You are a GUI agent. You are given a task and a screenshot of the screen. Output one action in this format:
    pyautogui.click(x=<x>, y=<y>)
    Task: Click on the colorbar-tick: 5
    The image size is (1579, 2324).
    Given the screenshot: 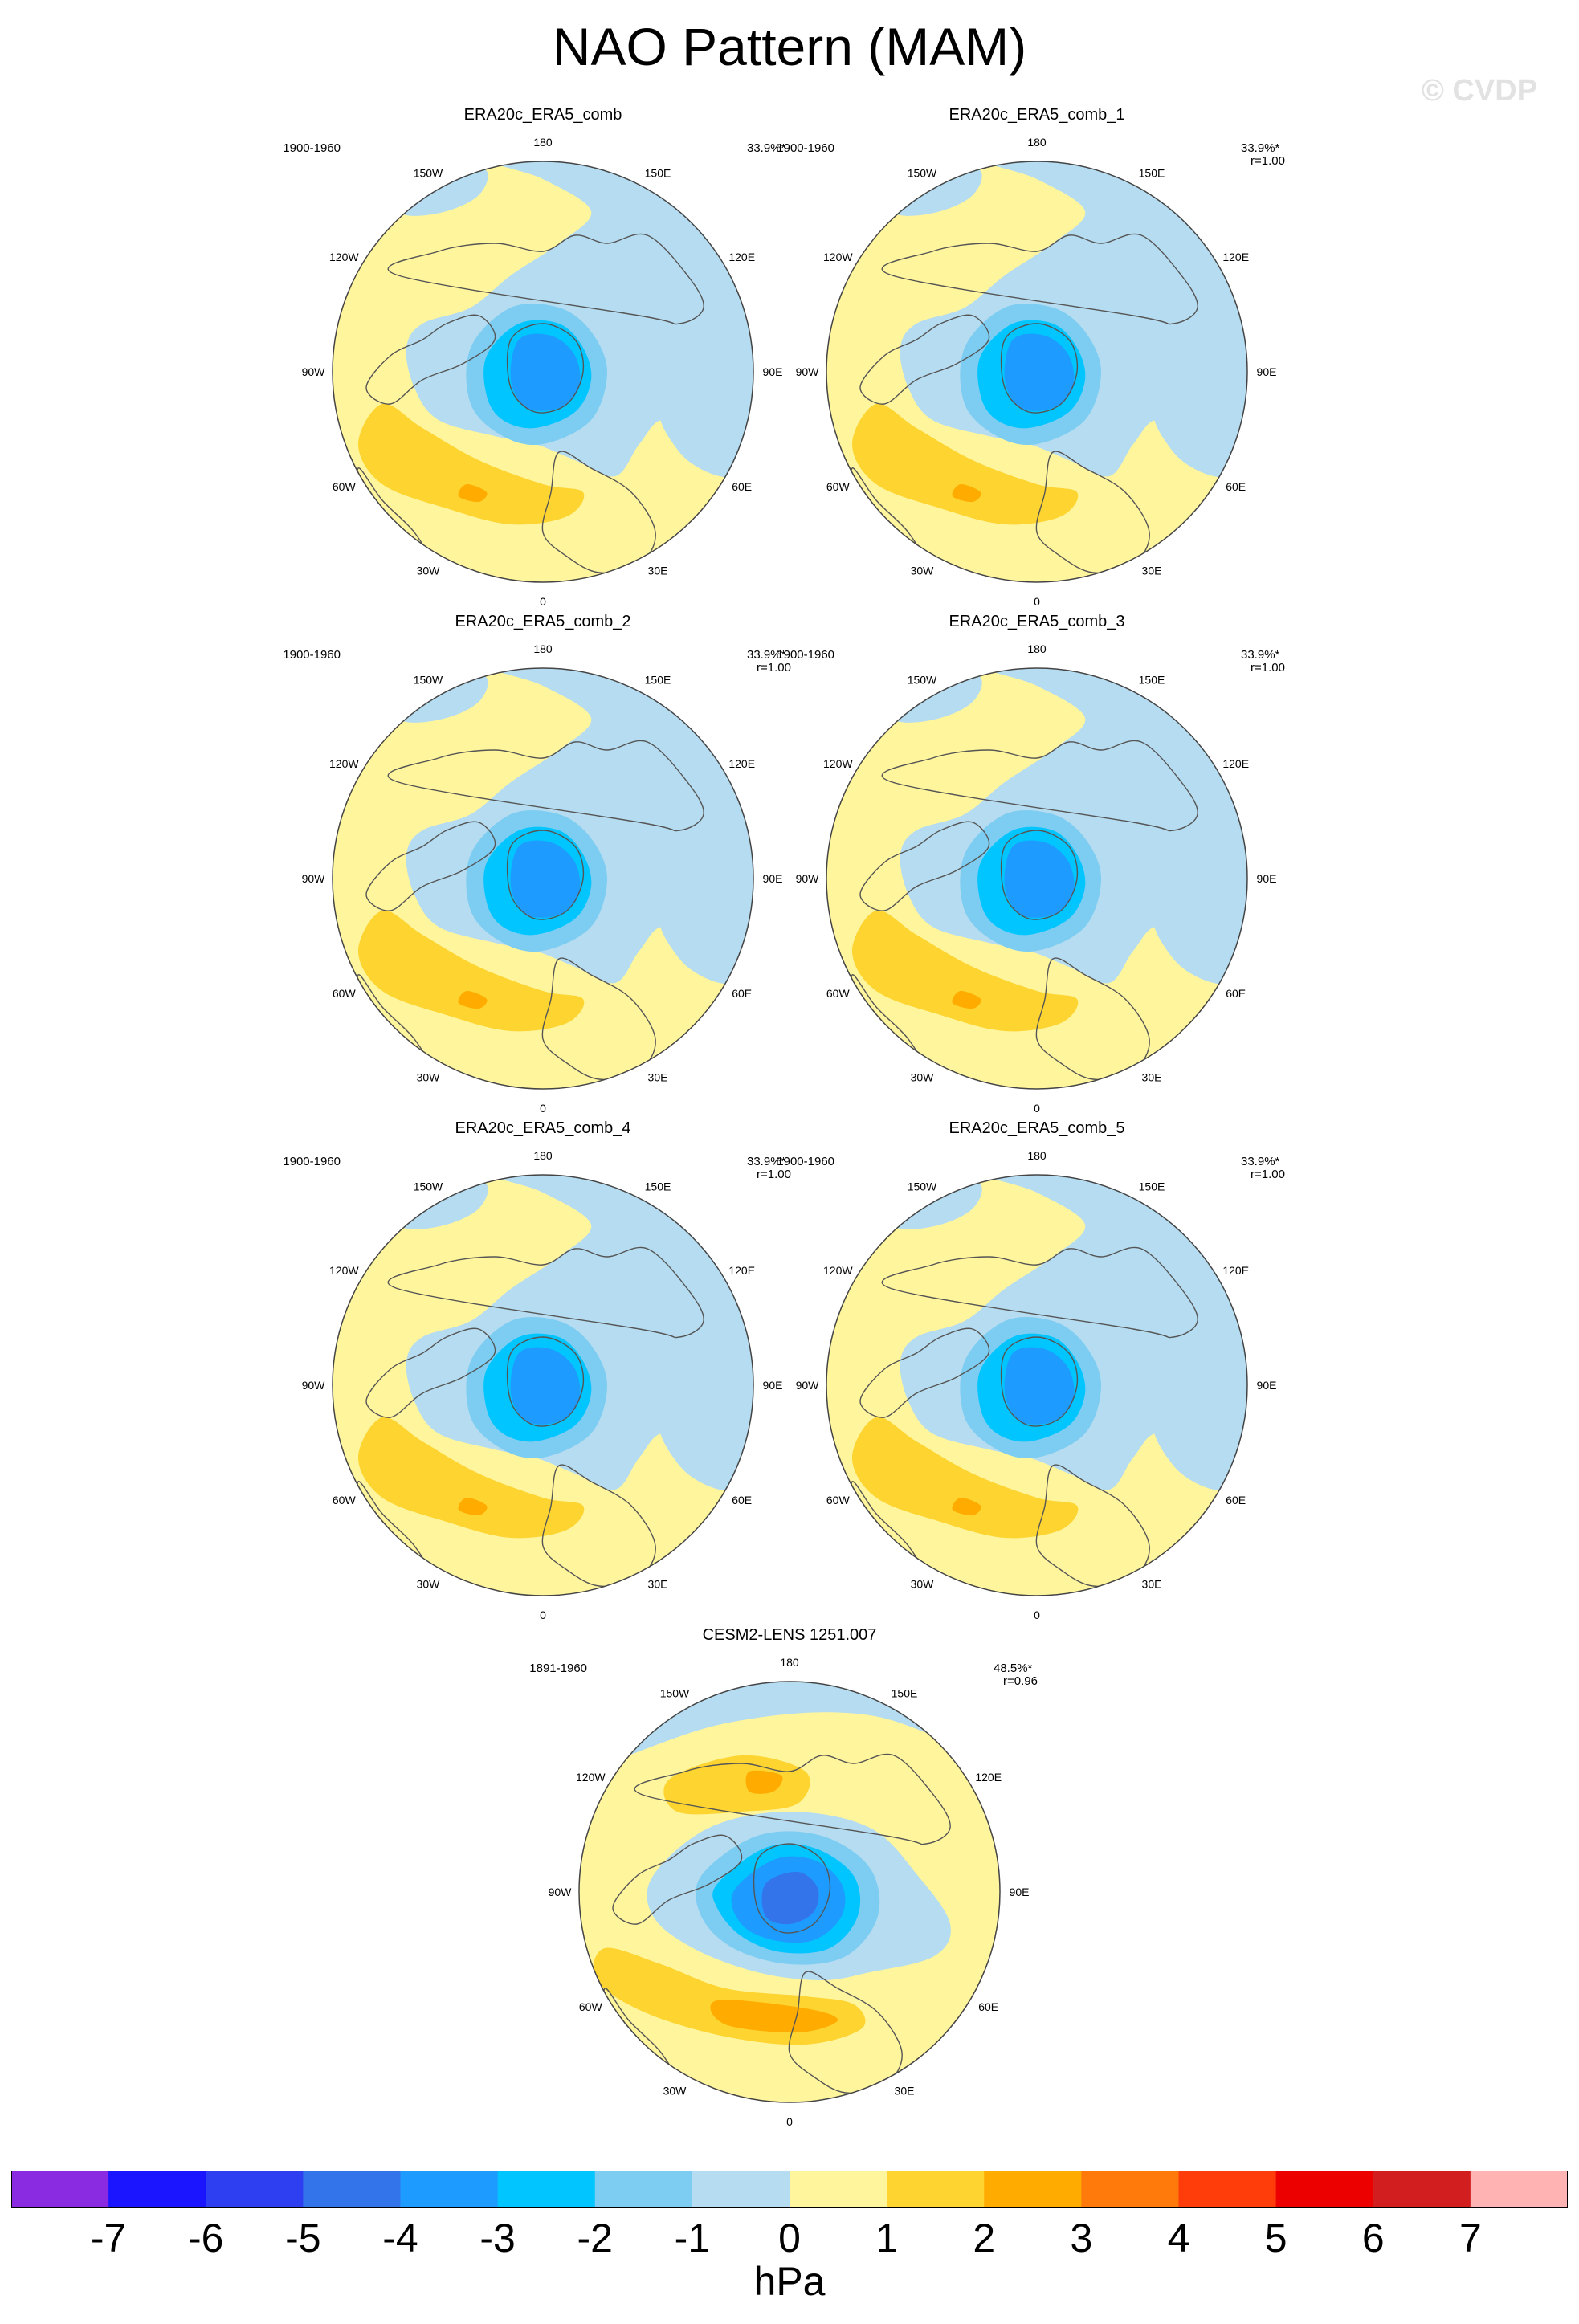 What is the action you would take?
    pyautogui.click(x=1275, y=2239)
    